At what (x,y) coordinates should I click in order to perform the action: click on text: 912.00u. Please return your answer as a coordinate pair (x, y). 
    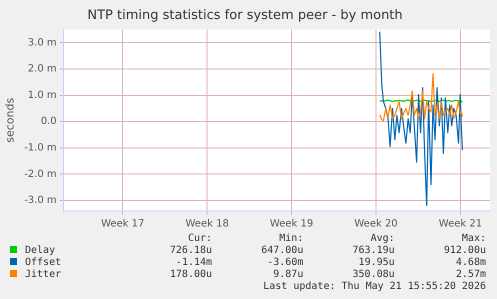
    Looking at the image, I should click on (464, 251).